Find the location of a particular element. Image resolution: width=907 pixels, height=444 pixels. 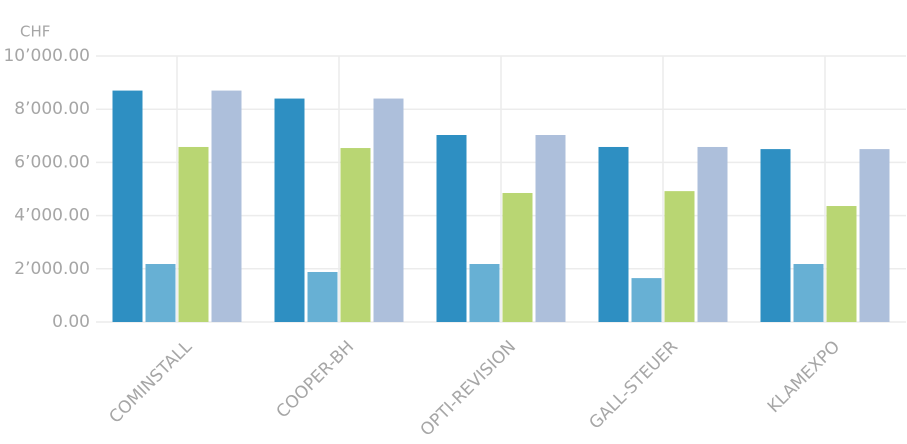

x-tick-label: KLAMEXPO is located at coordinates (804, 377).